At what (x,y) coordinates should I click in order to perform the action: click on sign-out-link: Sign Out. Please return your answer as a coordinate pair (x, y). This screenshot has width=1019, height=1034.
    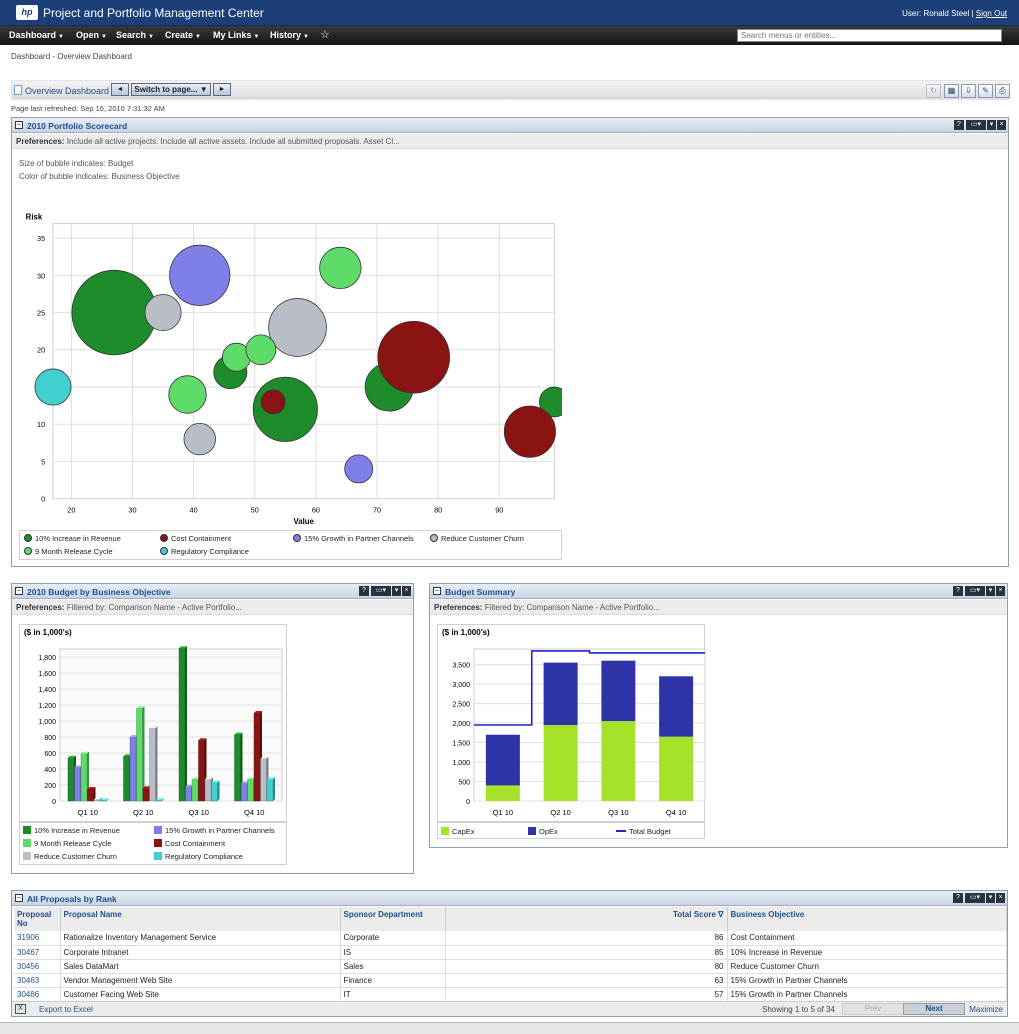
    Looking at the image, I should click on (991, 13).